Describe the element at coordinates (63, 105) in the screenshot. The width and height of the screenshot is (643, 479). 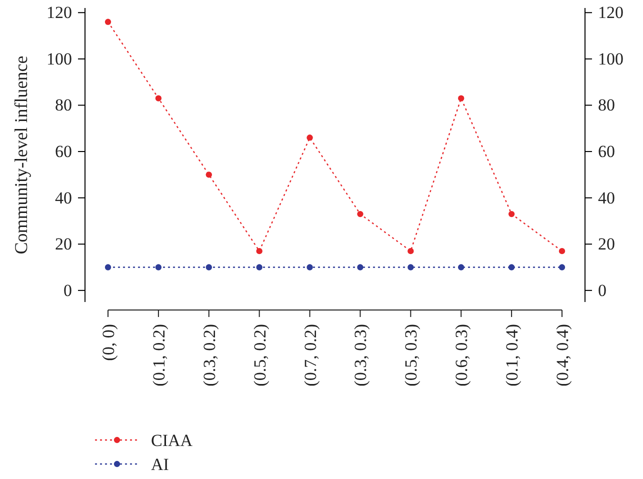
I see `y-tick-label: 80` at that location.